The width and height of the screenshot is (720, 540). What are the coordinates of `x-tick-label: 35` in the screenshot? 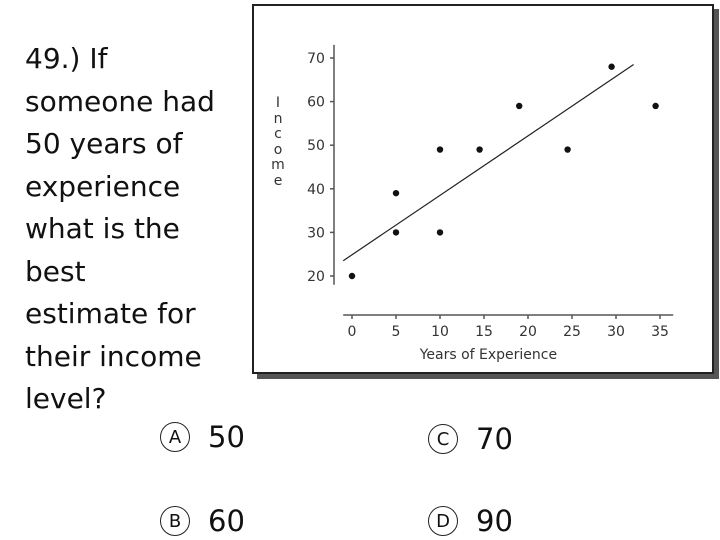 It's located at (660, 332).